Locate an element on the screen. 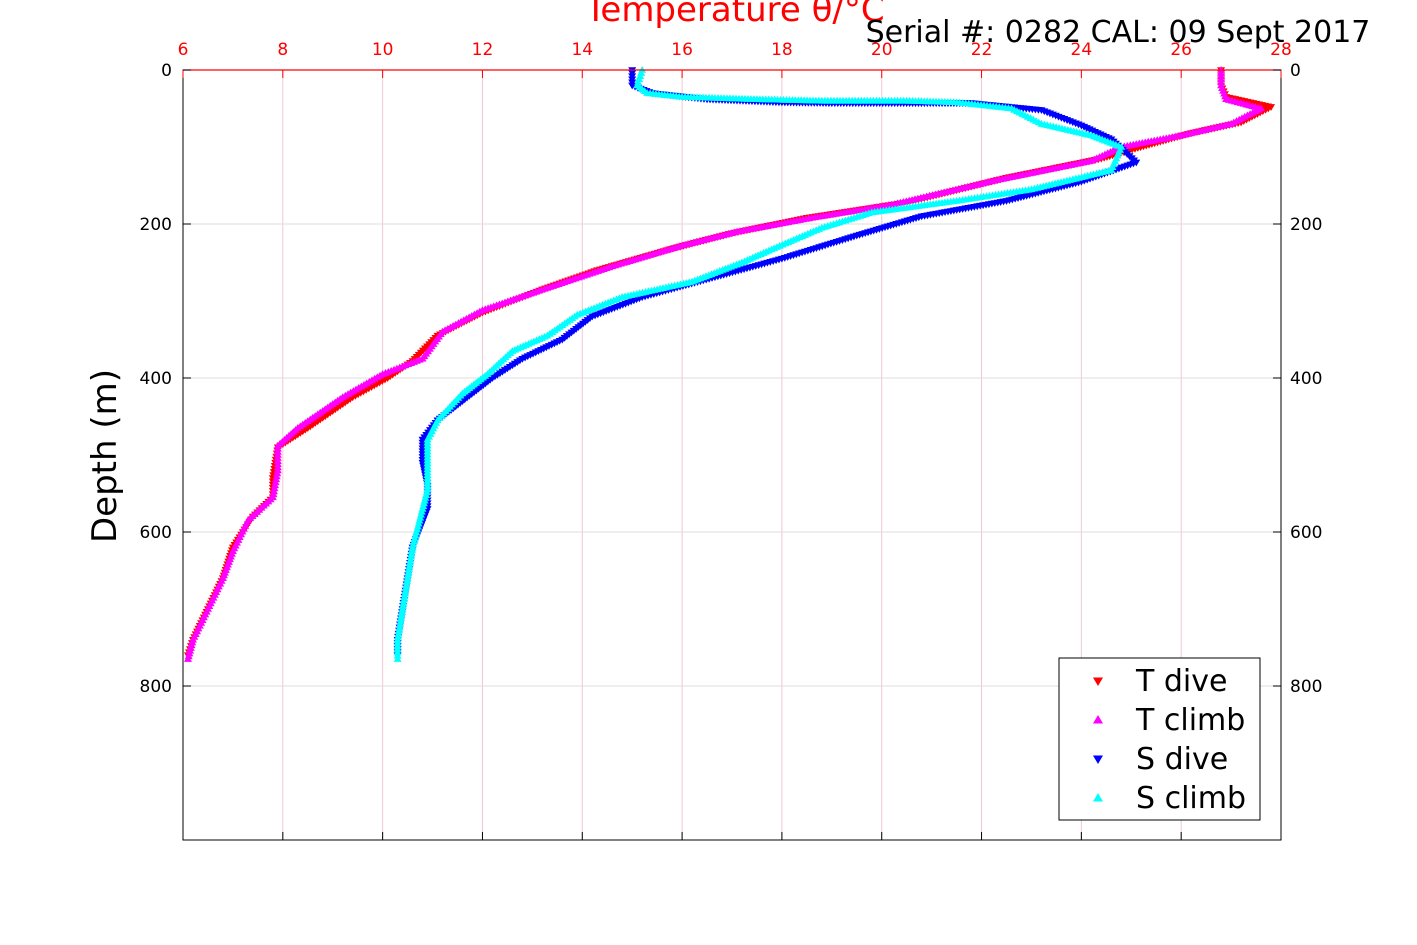 Image resolution: width=1417 pixels, height=945 pixels. x-tick-label: 28 is located at coordinates (1281, 50).